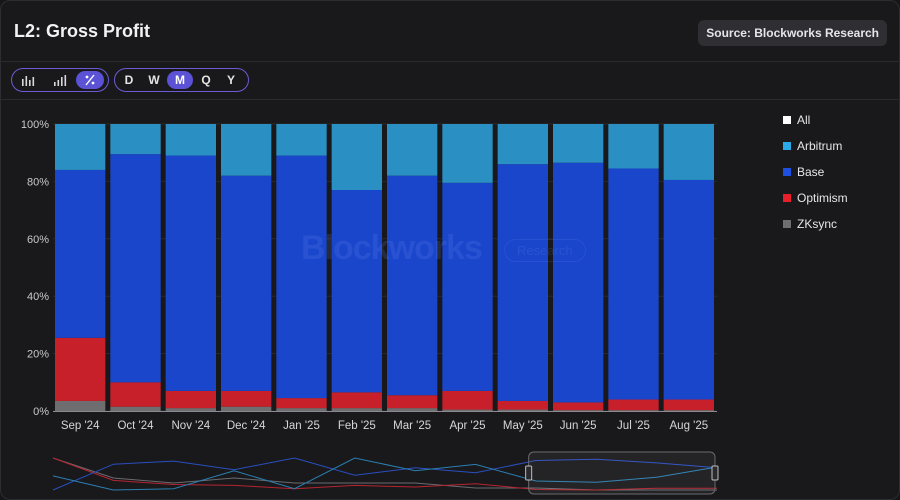 The height and width of the screenshot is (500, 900). Describe the element at coordinates (82, 31) in the screenshot. I see `page-title: L2: Gross Profit` at that location.